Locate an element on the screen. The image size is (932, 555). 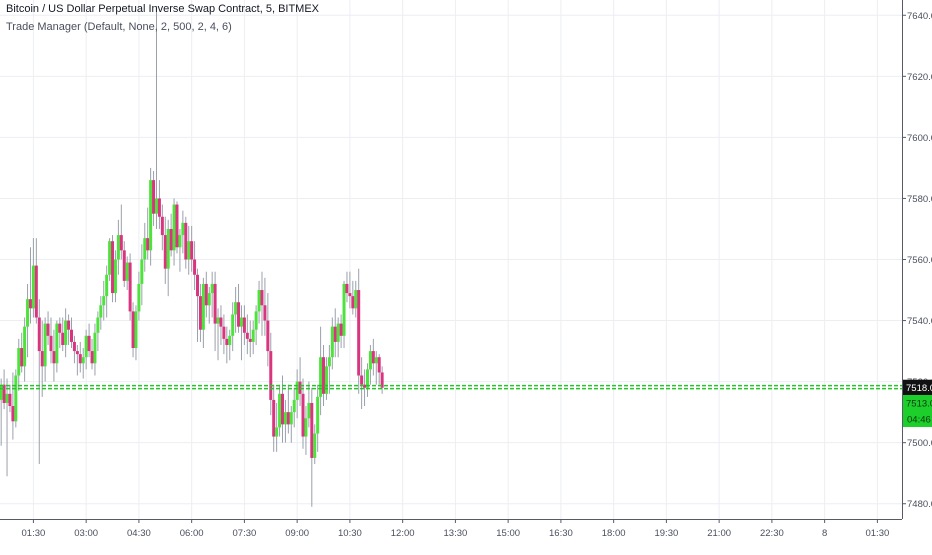
x-tick-label: 03:00 is located at coordinates (86, 533).